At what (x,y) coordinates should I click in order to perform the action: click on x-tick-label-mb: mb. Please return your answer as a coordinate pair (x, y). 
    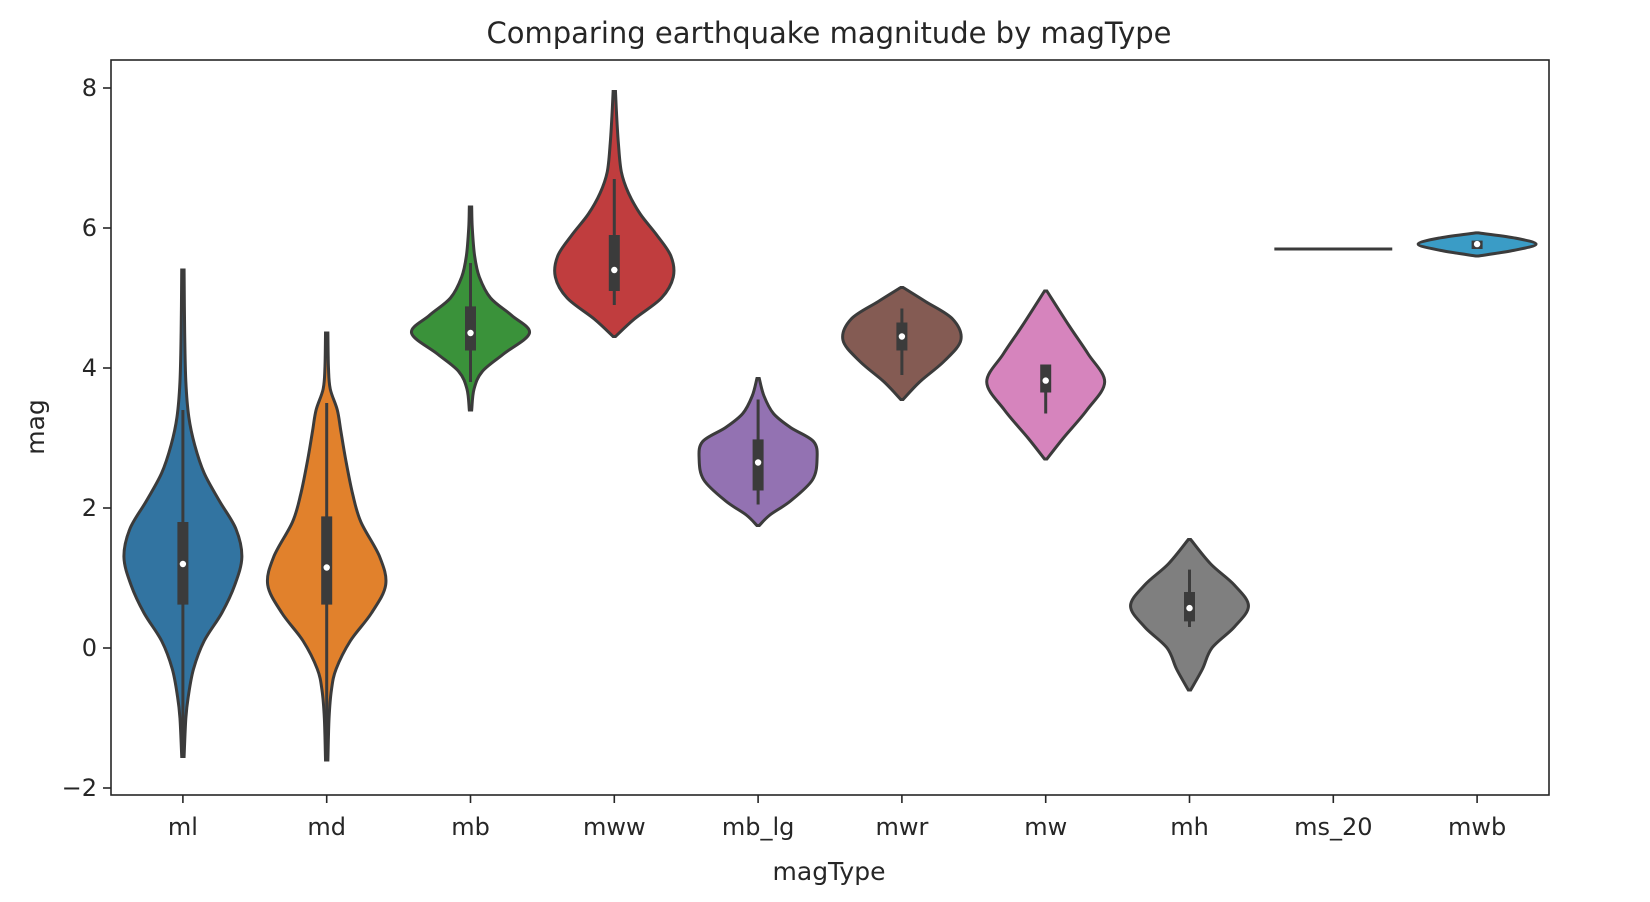
    Looking at the image, I should click on (470, 827).